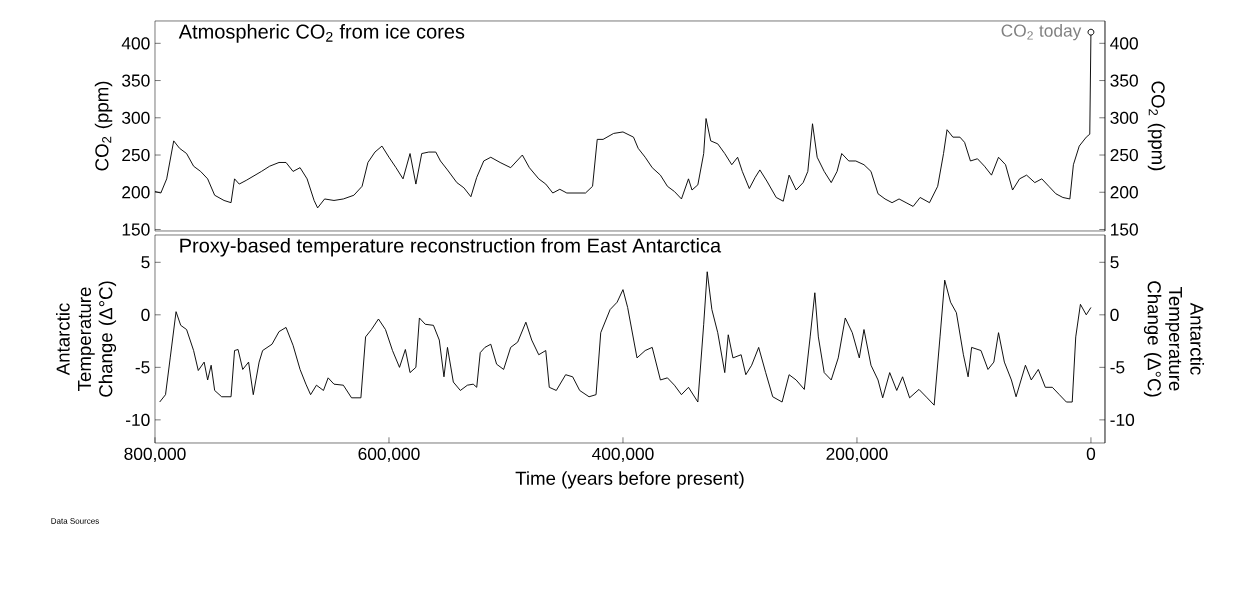 This screenshot has height=598, width=1246. What do you see at coordinates (145, 262) in the screenshot?
I see `y-tick-label: 5` at bounding box center [145, 262].